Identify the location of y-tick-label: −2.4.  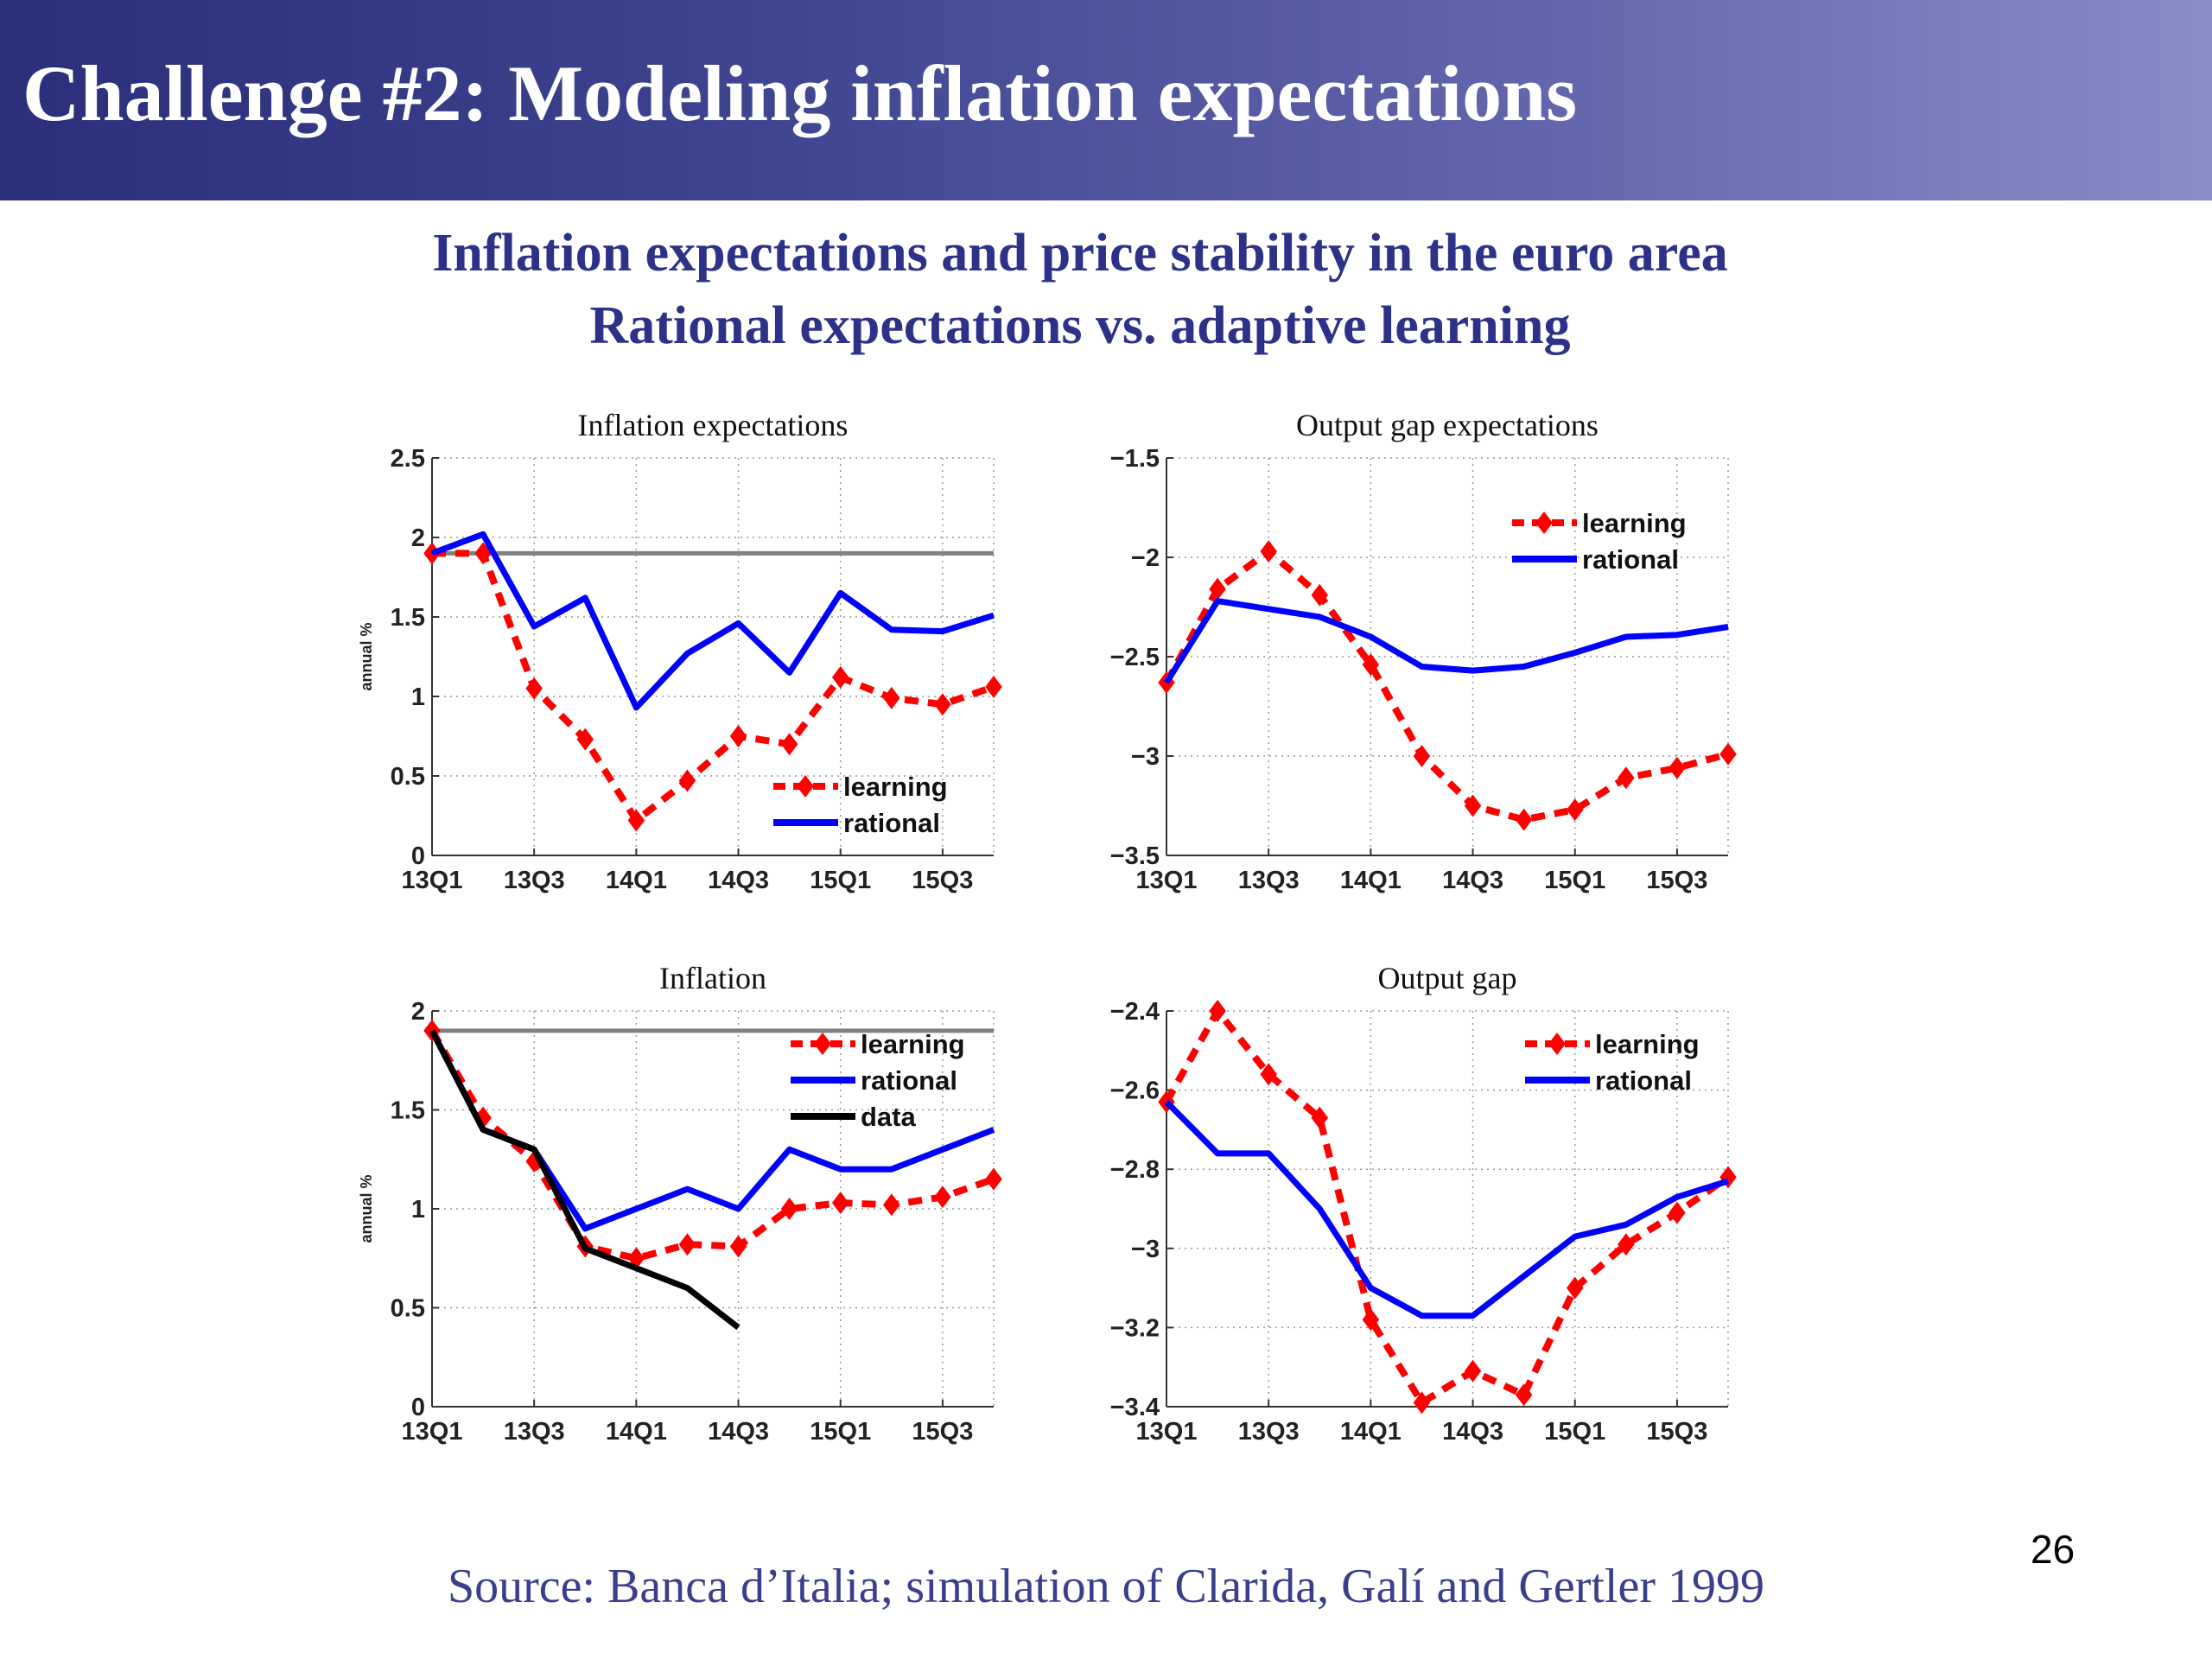
(1135, 1012).